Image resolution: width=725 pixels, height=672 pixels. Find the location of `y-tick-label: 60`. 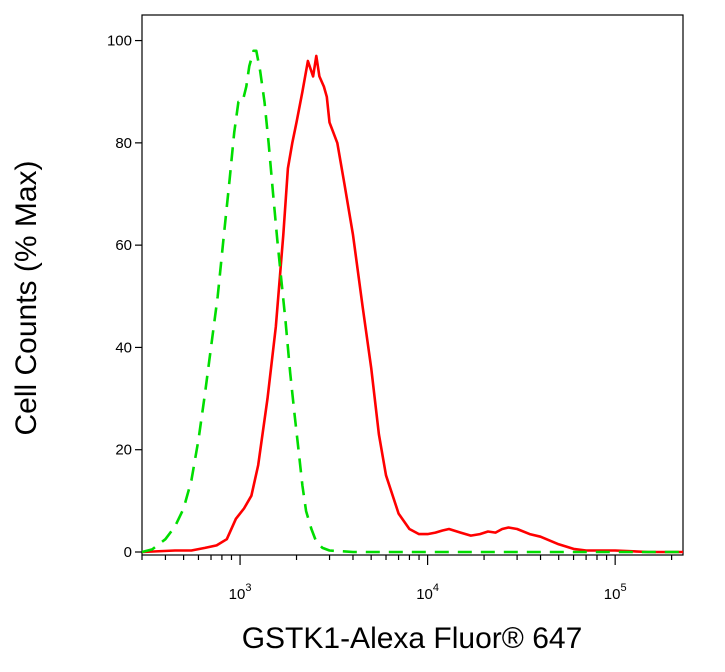

y-tick-label: 60 is located at coordinates (123, 245).